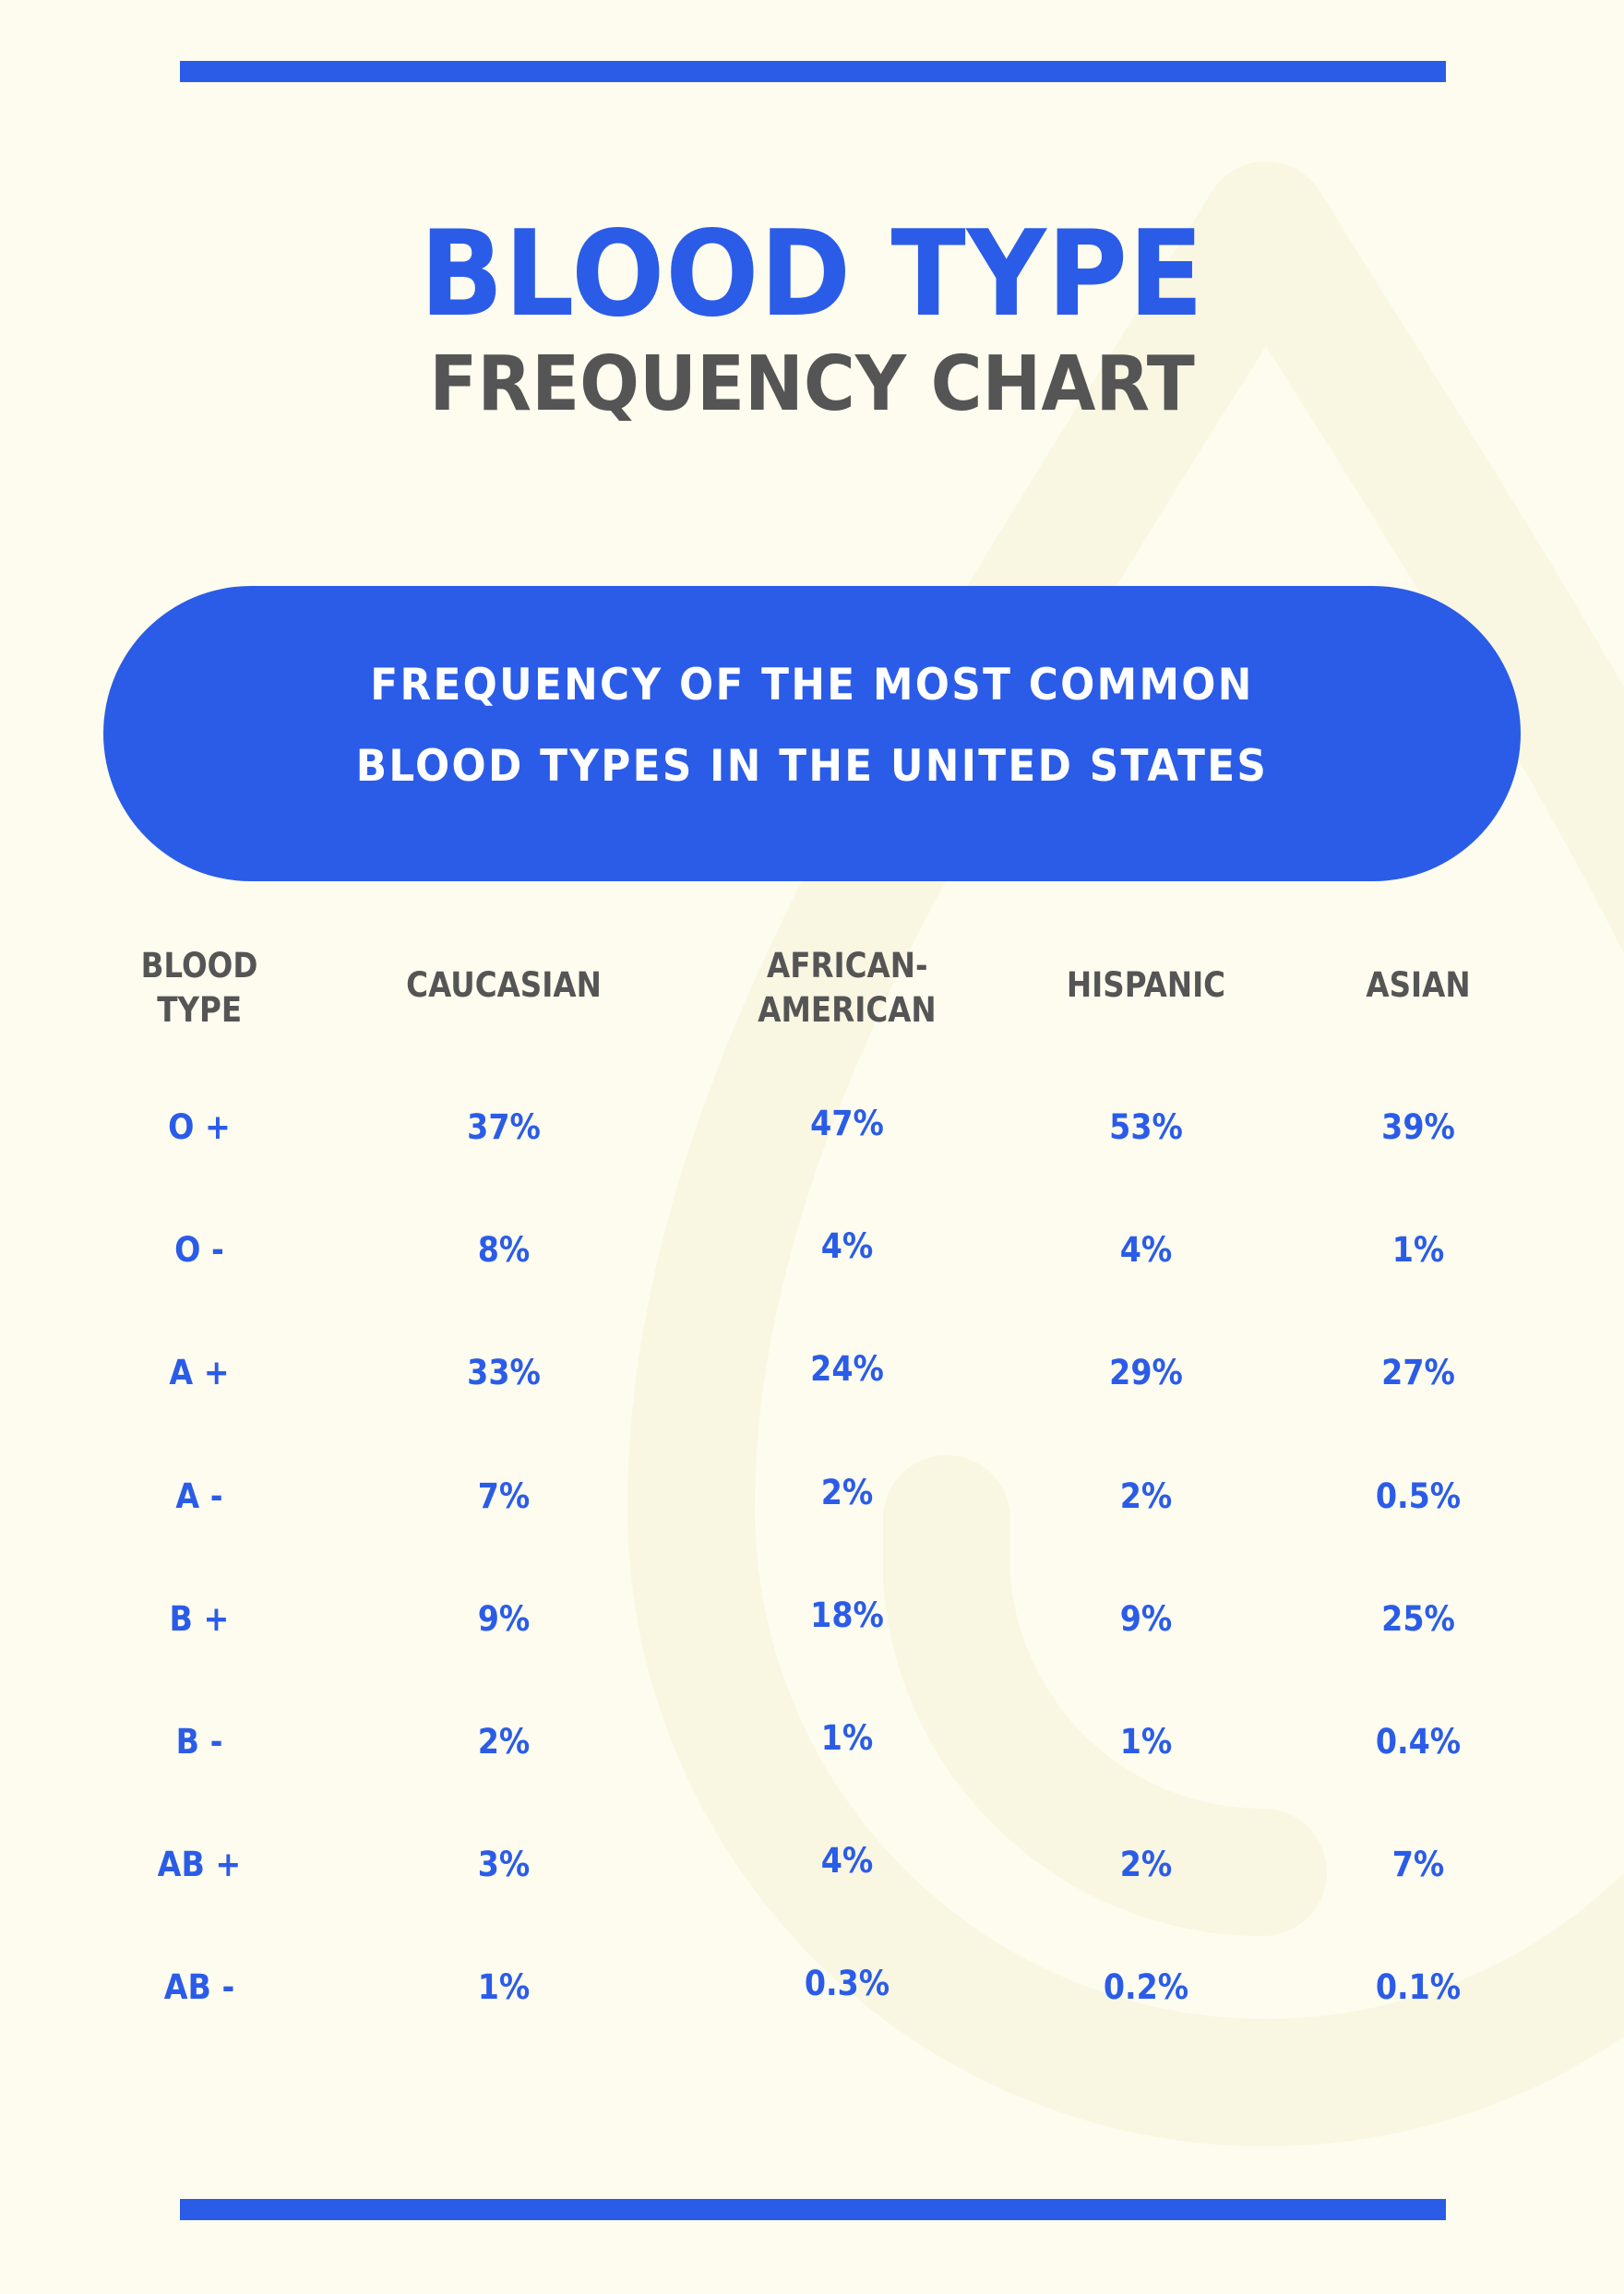 This screenshot has width=1624, height=2294. I want to click on caucasian-value: 37%, so click(504, 1127).